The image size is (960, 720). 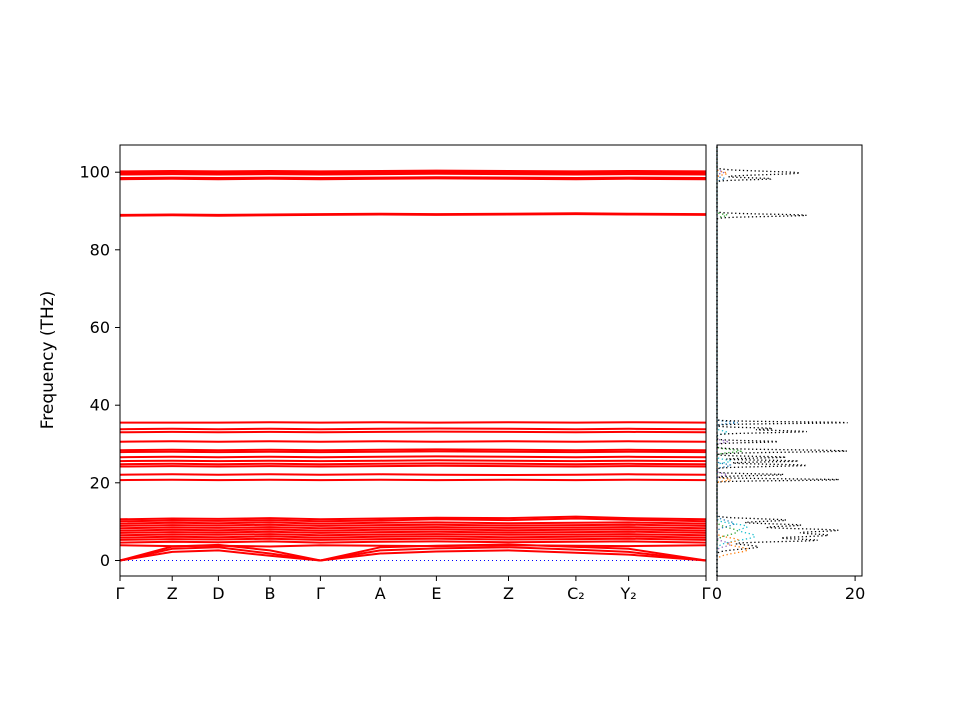 What do you see at coordinates (436, 593) in the screenshot?
I see `x-tick-label: E` at bounding box center [436, 593].